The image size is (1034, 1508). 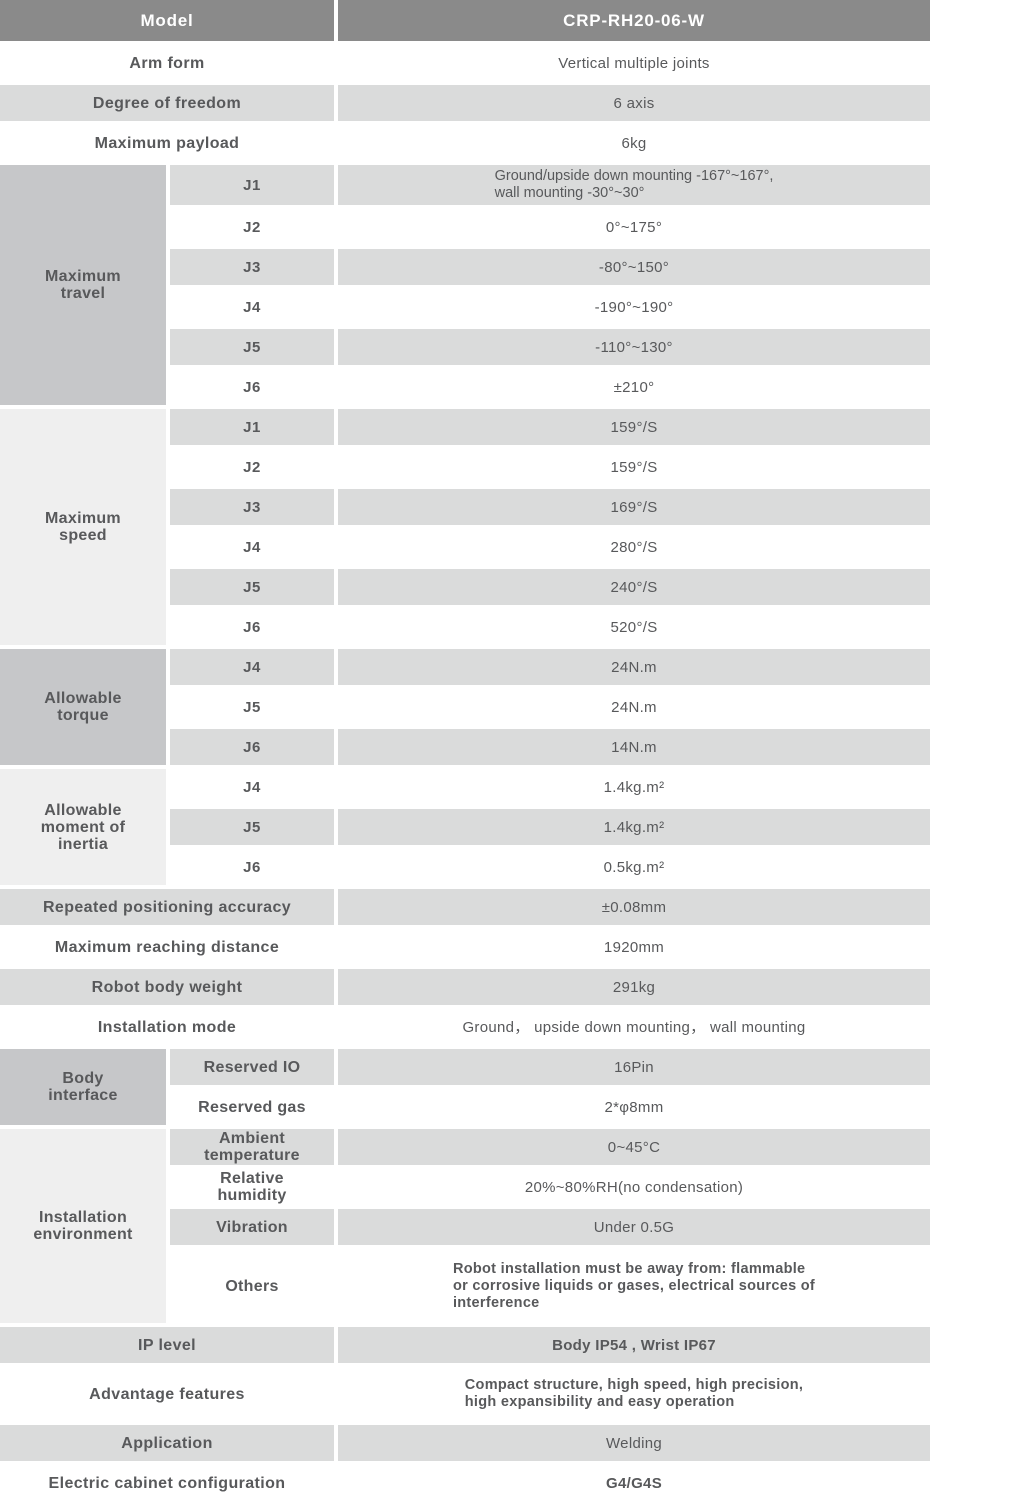 What do you see at coordinates (167, 20) in the screenshot?
I see `model-label: Model` at bounding box center [167, 20].